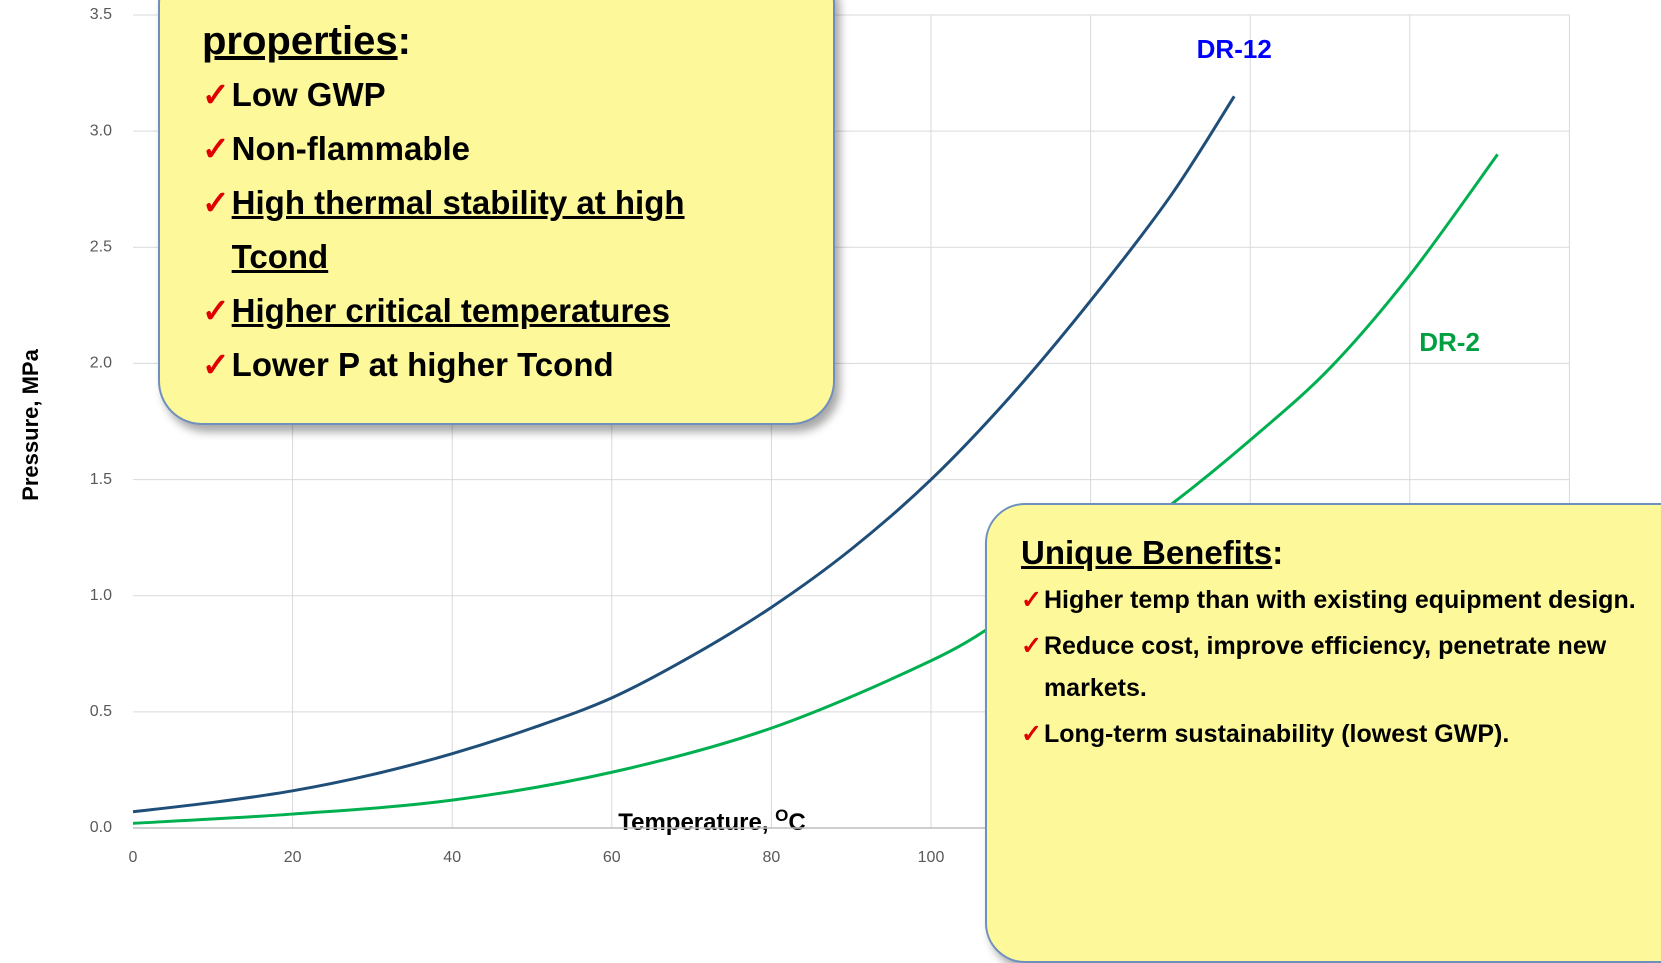 Image resolution: width=1661 pixels, height=963 pixels. What do you see at coordinates (1449, 342) in the screenshot?
I see `series-label: DR-2` at bounding box center [1449, 342].